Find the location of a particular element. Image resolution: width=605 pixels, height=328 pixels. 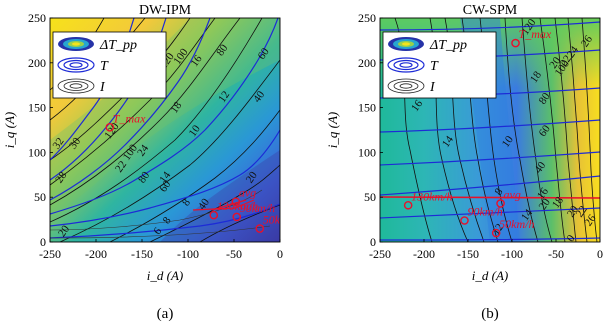

current-contour-label: 6 is located at coordinates (157, 231).